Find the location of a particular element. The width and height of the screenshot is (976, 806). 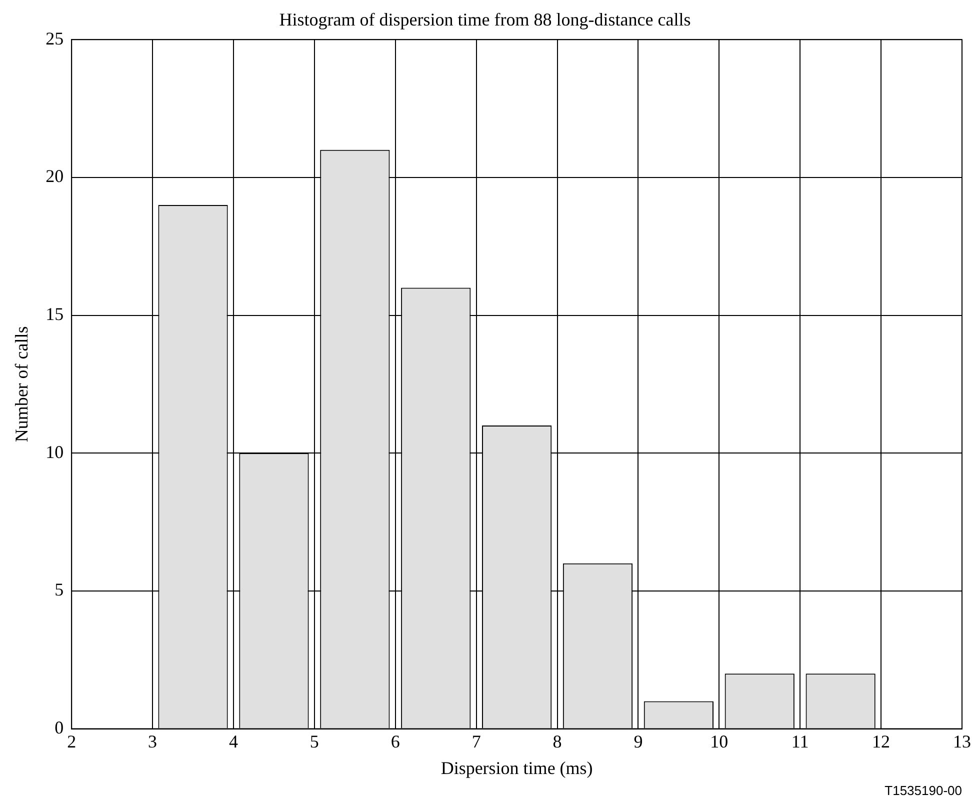

y-tick-label: 0 is located at coordinates (59, 728).